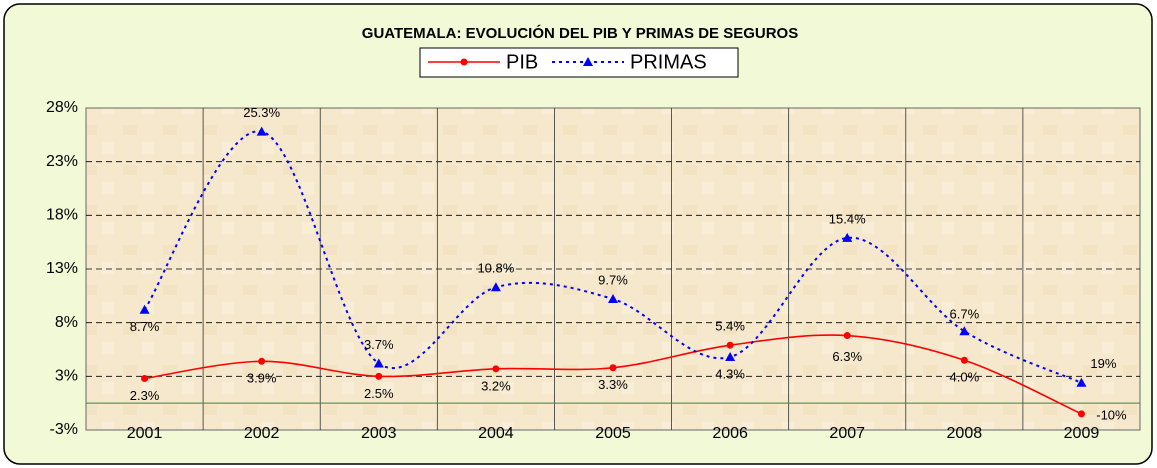 The height and width of the screenshot is (468, 1157). I want to click on value-label: 19%, so click(1103, 363).